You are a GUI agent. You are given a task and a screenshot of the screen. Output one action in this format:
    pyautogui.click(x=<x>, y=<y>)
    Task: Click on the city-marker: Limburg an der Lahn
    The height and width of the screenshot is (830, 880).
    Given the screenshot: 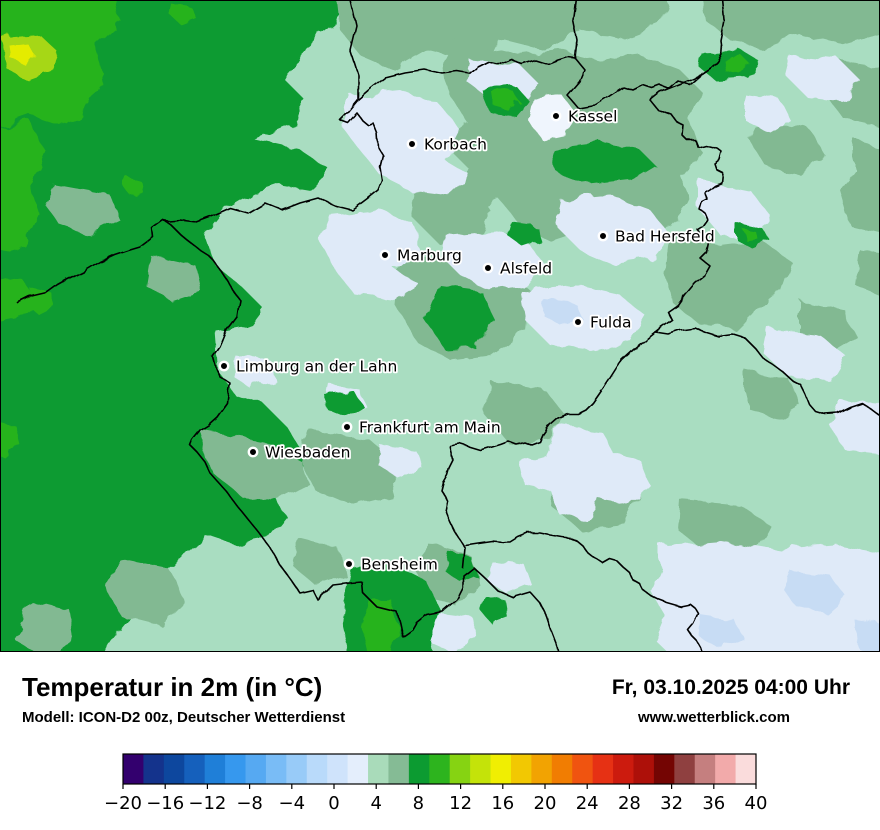 What is the action you would take?
    pyautogui.click(x=308, y=366)
    